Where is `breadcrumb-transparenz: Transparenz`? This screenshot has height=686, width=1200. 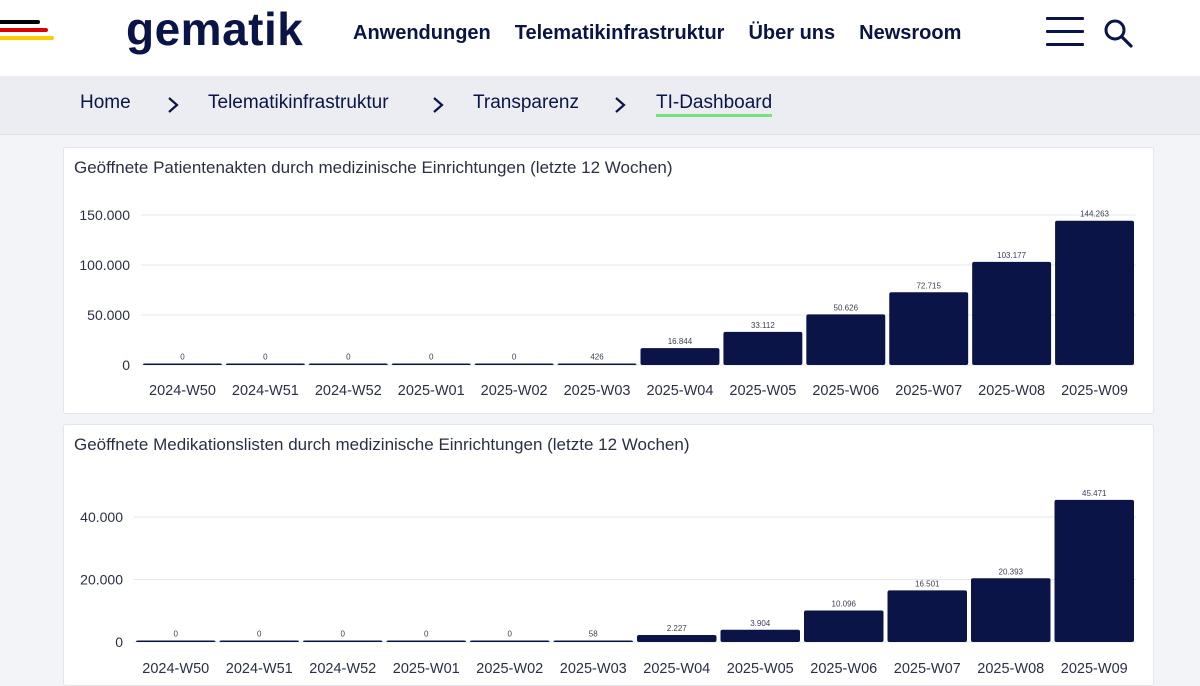
breadcrumb-transparenz: Transparenz is located at coordinates (526, 102).